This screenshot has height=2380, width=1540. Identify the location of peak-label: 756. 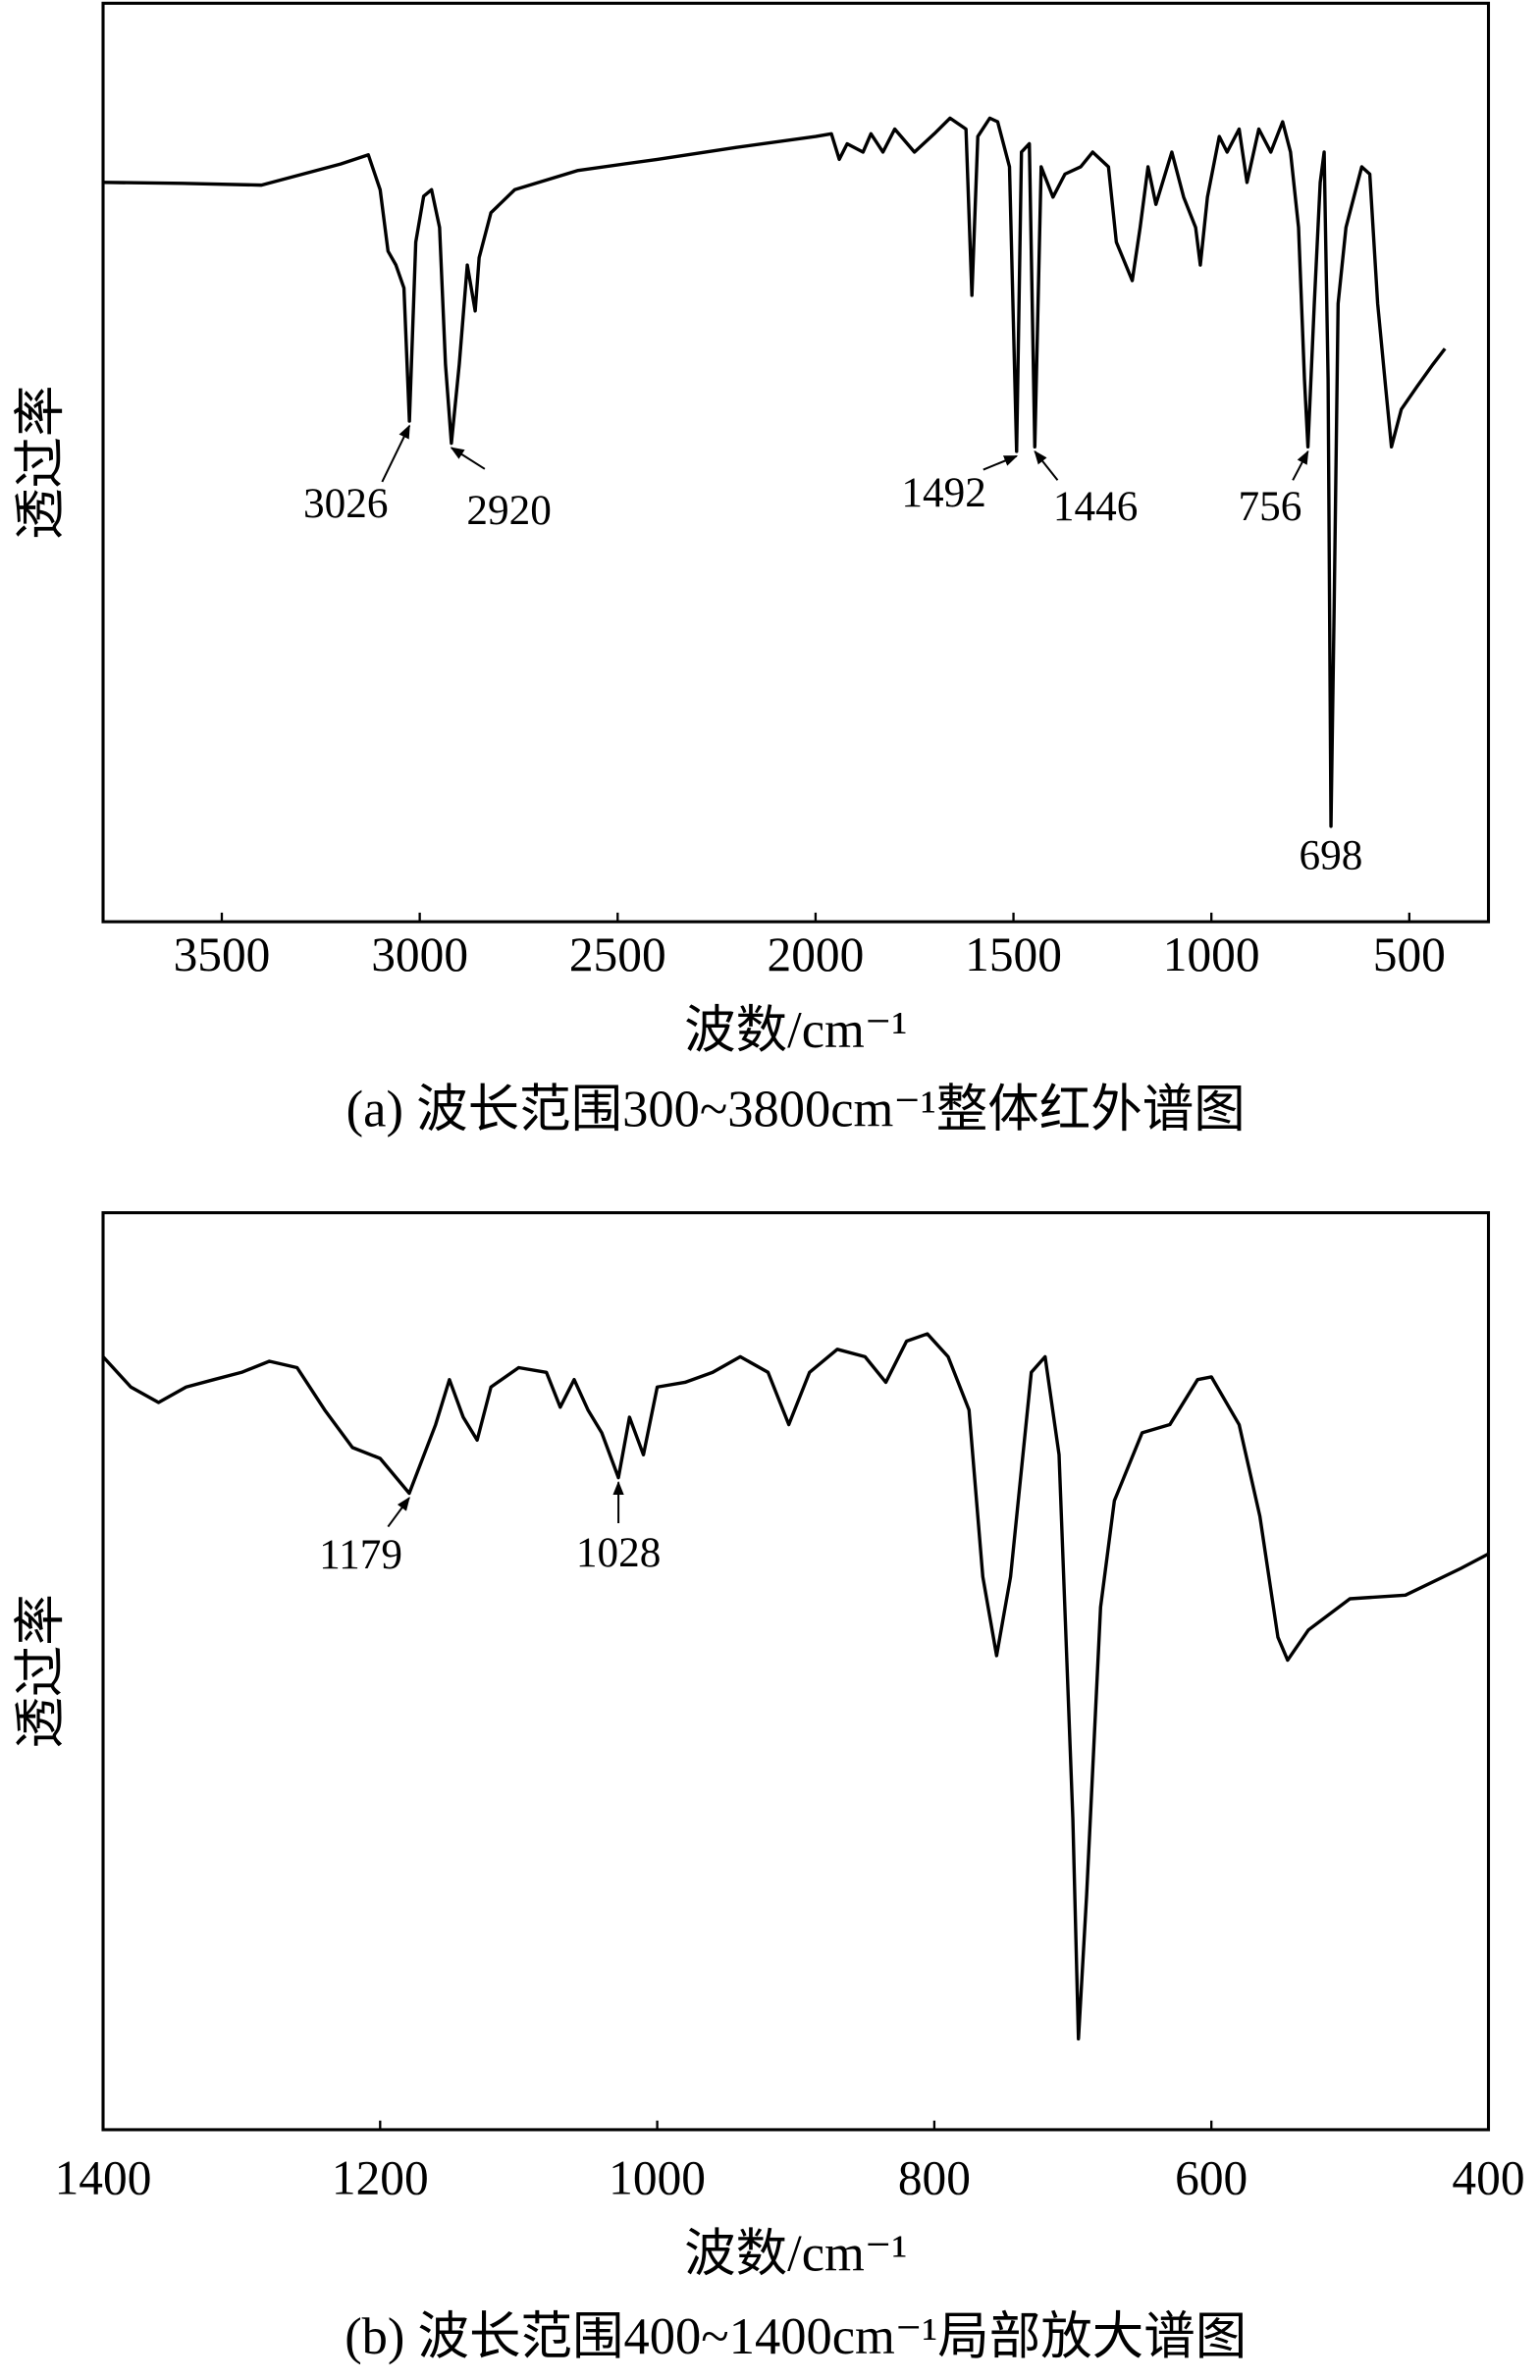
(1270, 506).